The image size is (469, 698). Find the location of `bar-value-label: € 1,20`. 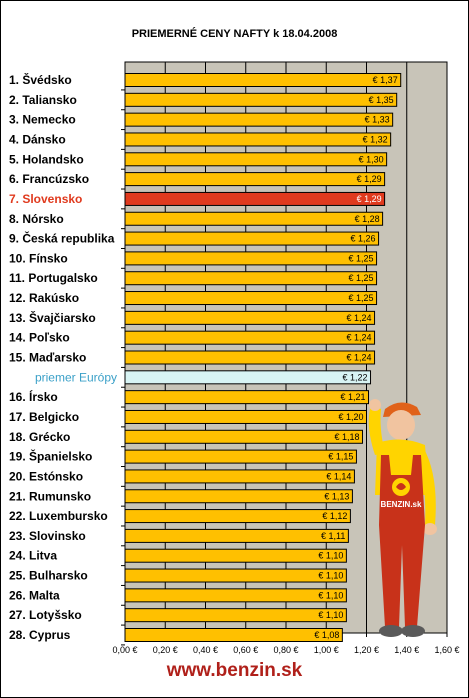

bar-value-label: € 1,20 is located at coordinates (350, 417).